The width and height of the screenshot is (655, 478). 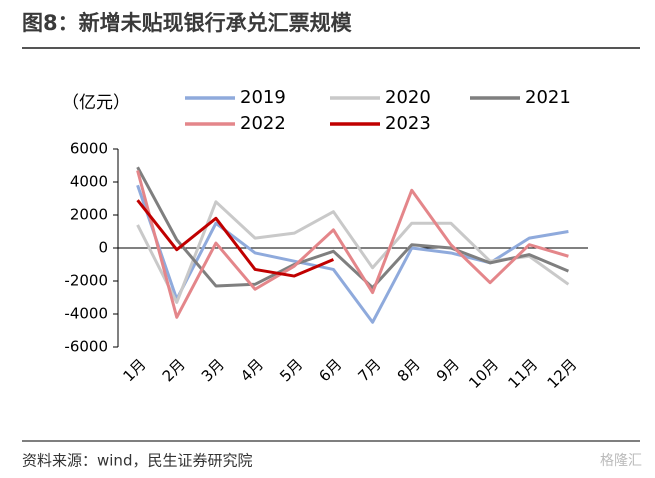 I want to click on y-tick-label: 0, so click(x=103, y=248).